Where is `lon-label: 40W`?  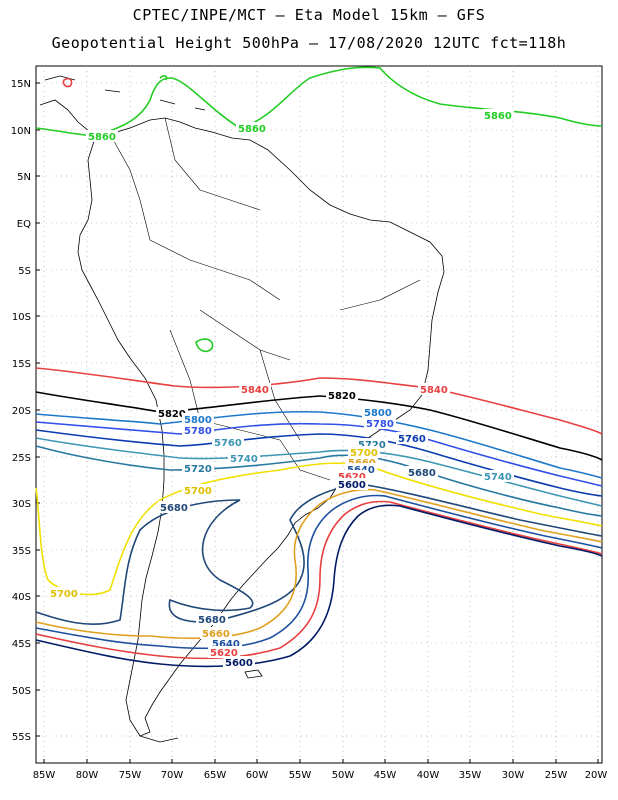 lon-label: 40W is located at coordinates (428, 775).